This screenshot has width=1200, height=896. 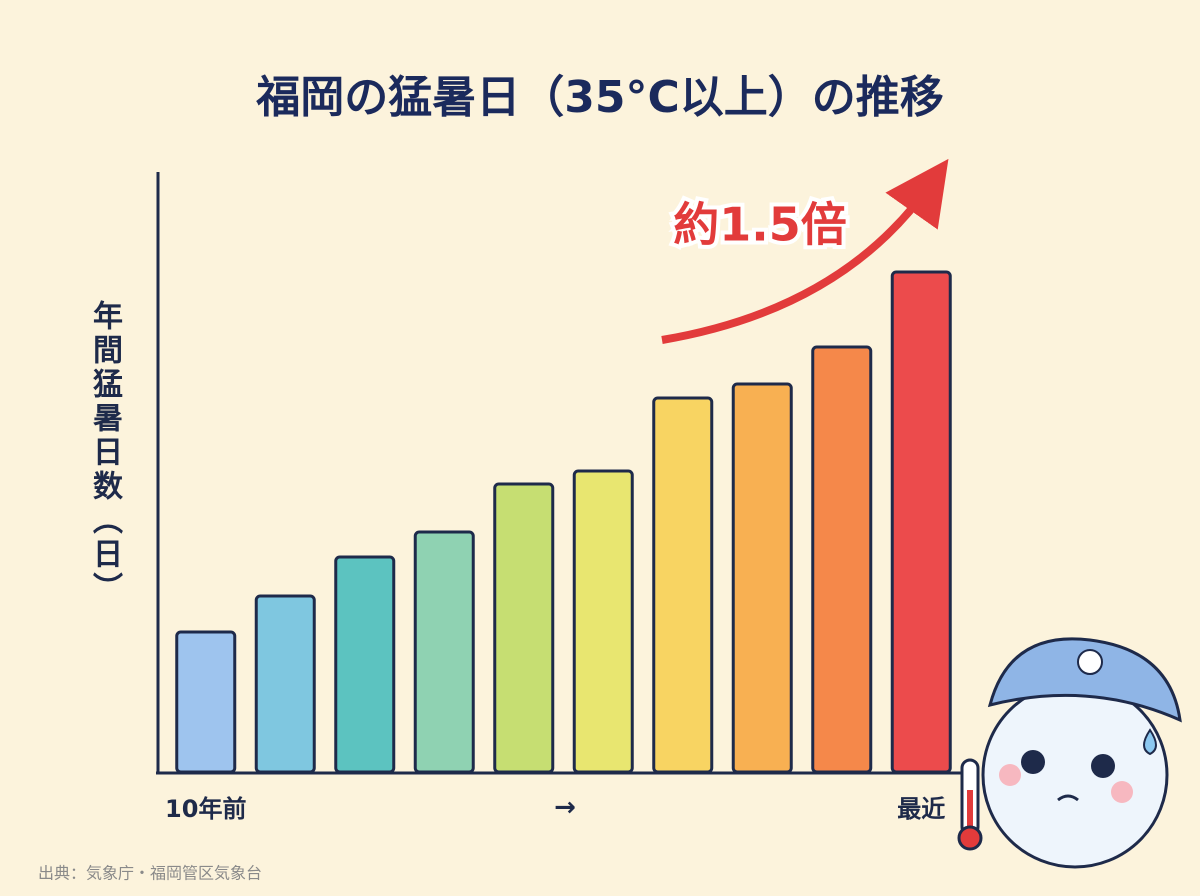 What do you see at coordinates (599, 97) in the screenshot?
I see `chart-title: 福岡の猛暑日（35°C以上）の推移` at bounding box center [599, 97].